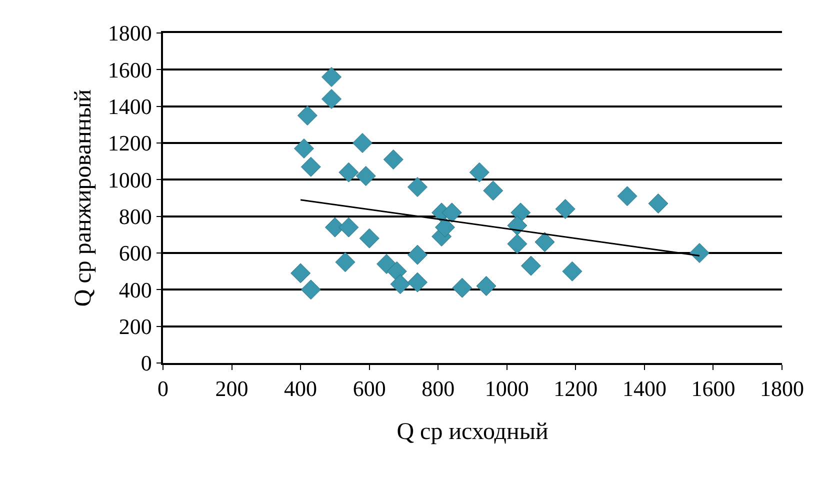  I want to click on y-tick-label: 1200, so click(130, 143).